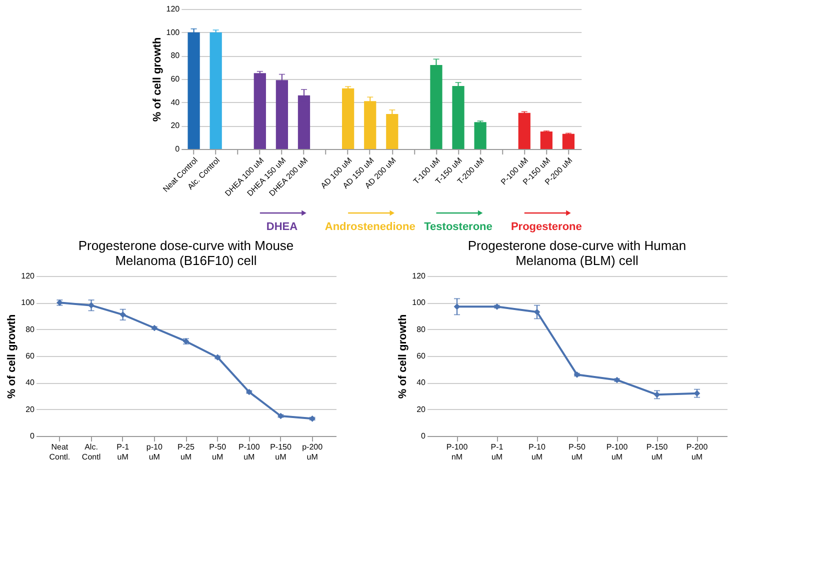  Describe the element at coordinates (457, 452) in the screenshot. I see `x-tick-label: P-100 nM` at that location.